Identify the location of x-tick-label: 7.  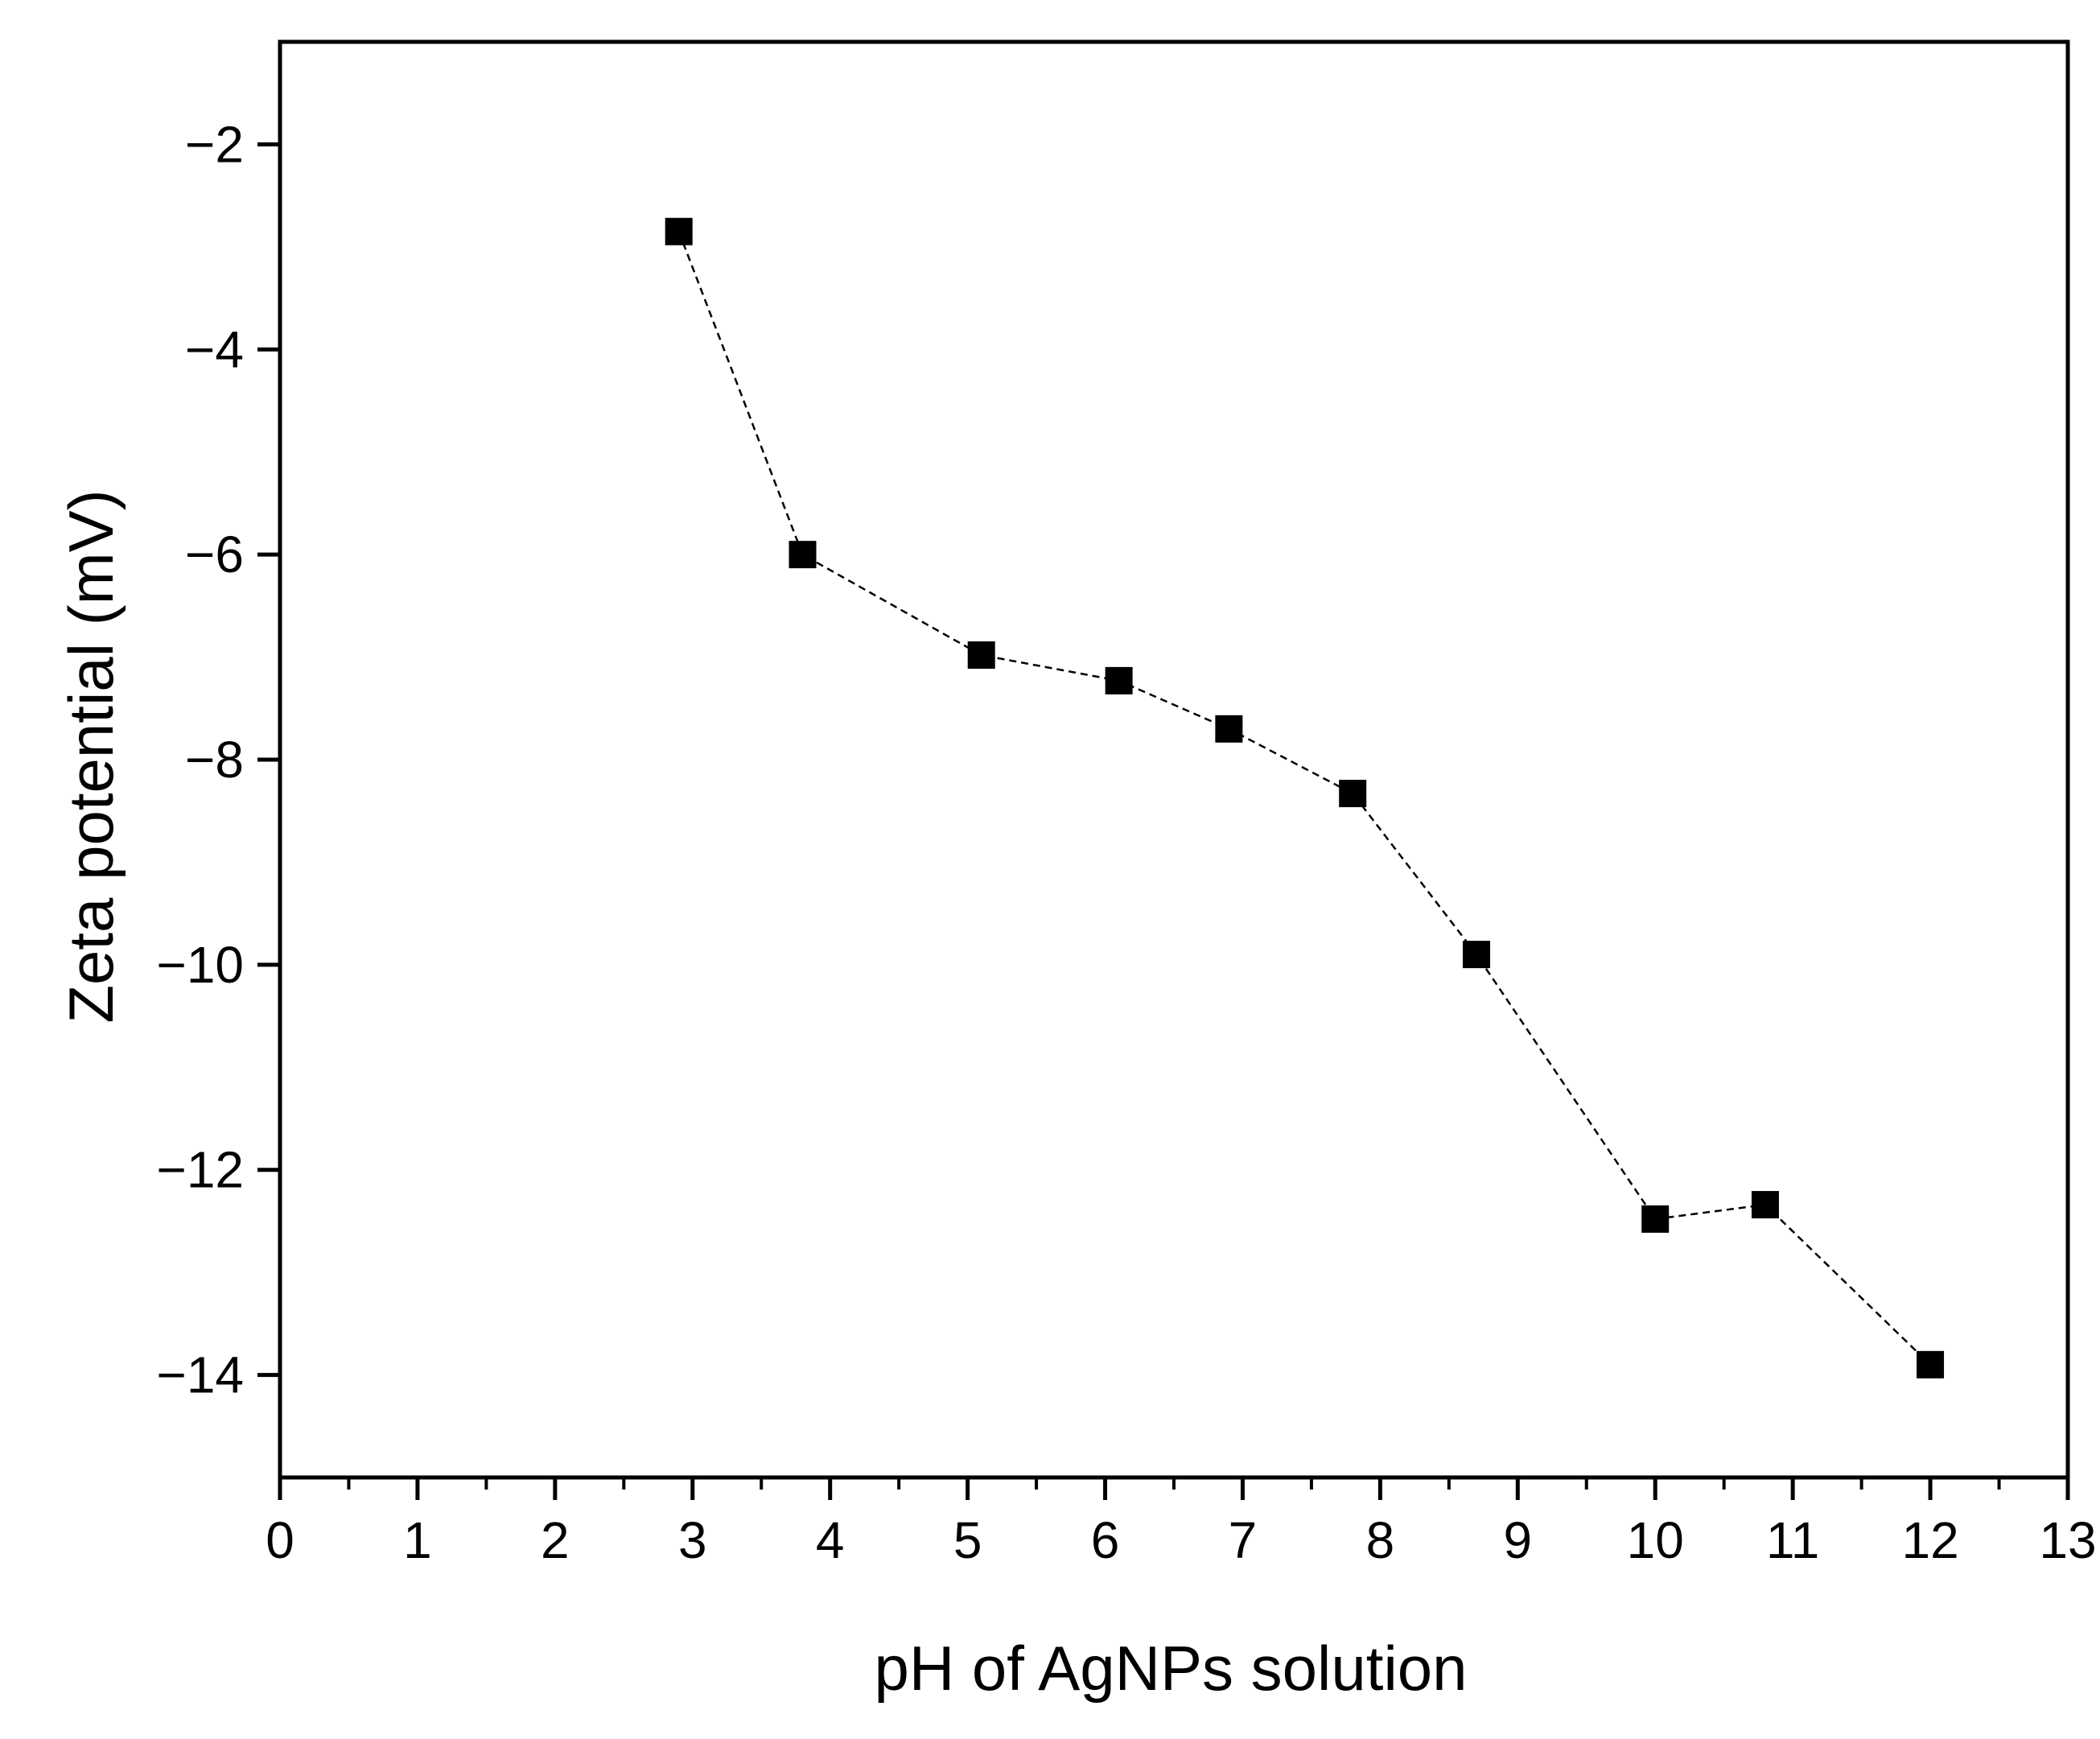
(1243, 1540).